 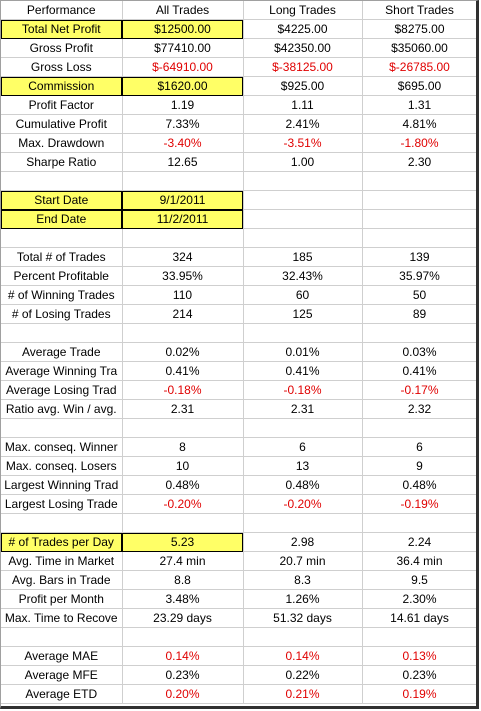 I want to click on table-row: Ratio avg. Win / avg. 2.31 2.31 2.32, so click(x=238, y=409).